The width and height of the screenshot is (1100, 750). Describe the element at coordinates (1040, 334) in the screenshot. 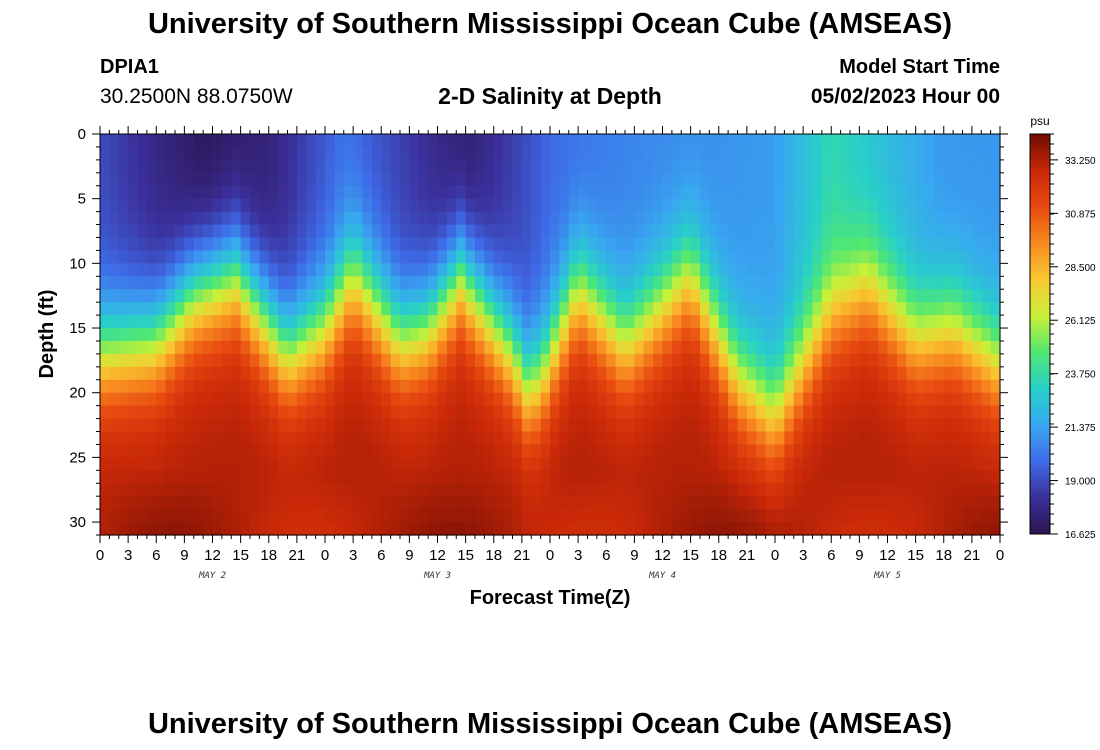

I see `colorbar-gradient` at that location.